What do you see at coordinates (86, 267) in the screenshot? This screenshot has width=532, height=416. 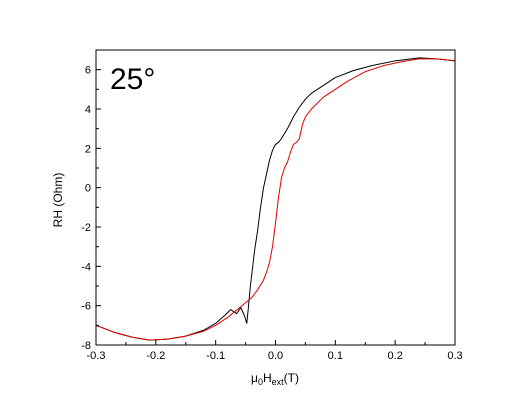 I see `y-tick-label: -4` at bounding box center [86, 267].